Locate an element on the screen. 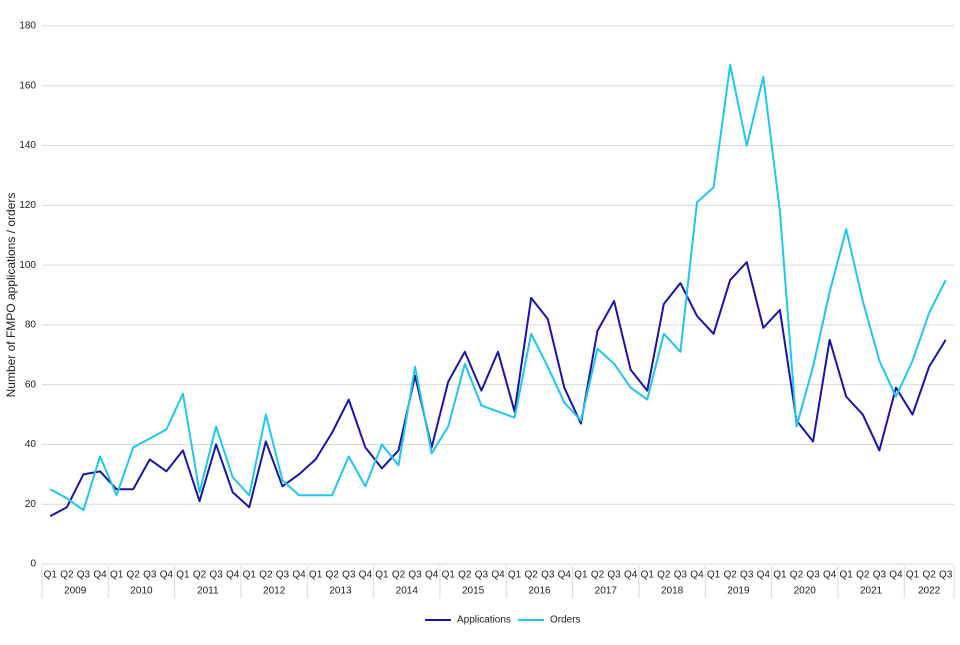 This screenshot has width=960, height=645. y-tick-label: 0 is located at coordinates (33, 564).